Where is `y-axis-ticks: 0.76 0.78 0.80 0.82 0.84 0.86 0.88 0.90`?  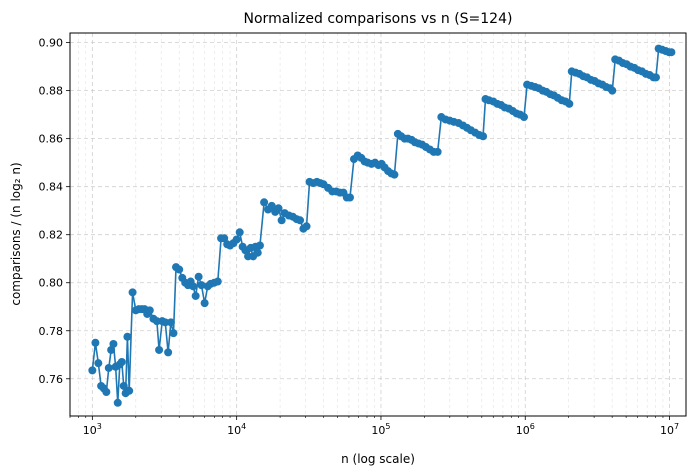
y-axis-ticks: 0.76 0.78 0.80 0.82 0.84 0.86 0.88 0.90 is located at coordinates (54, 211).